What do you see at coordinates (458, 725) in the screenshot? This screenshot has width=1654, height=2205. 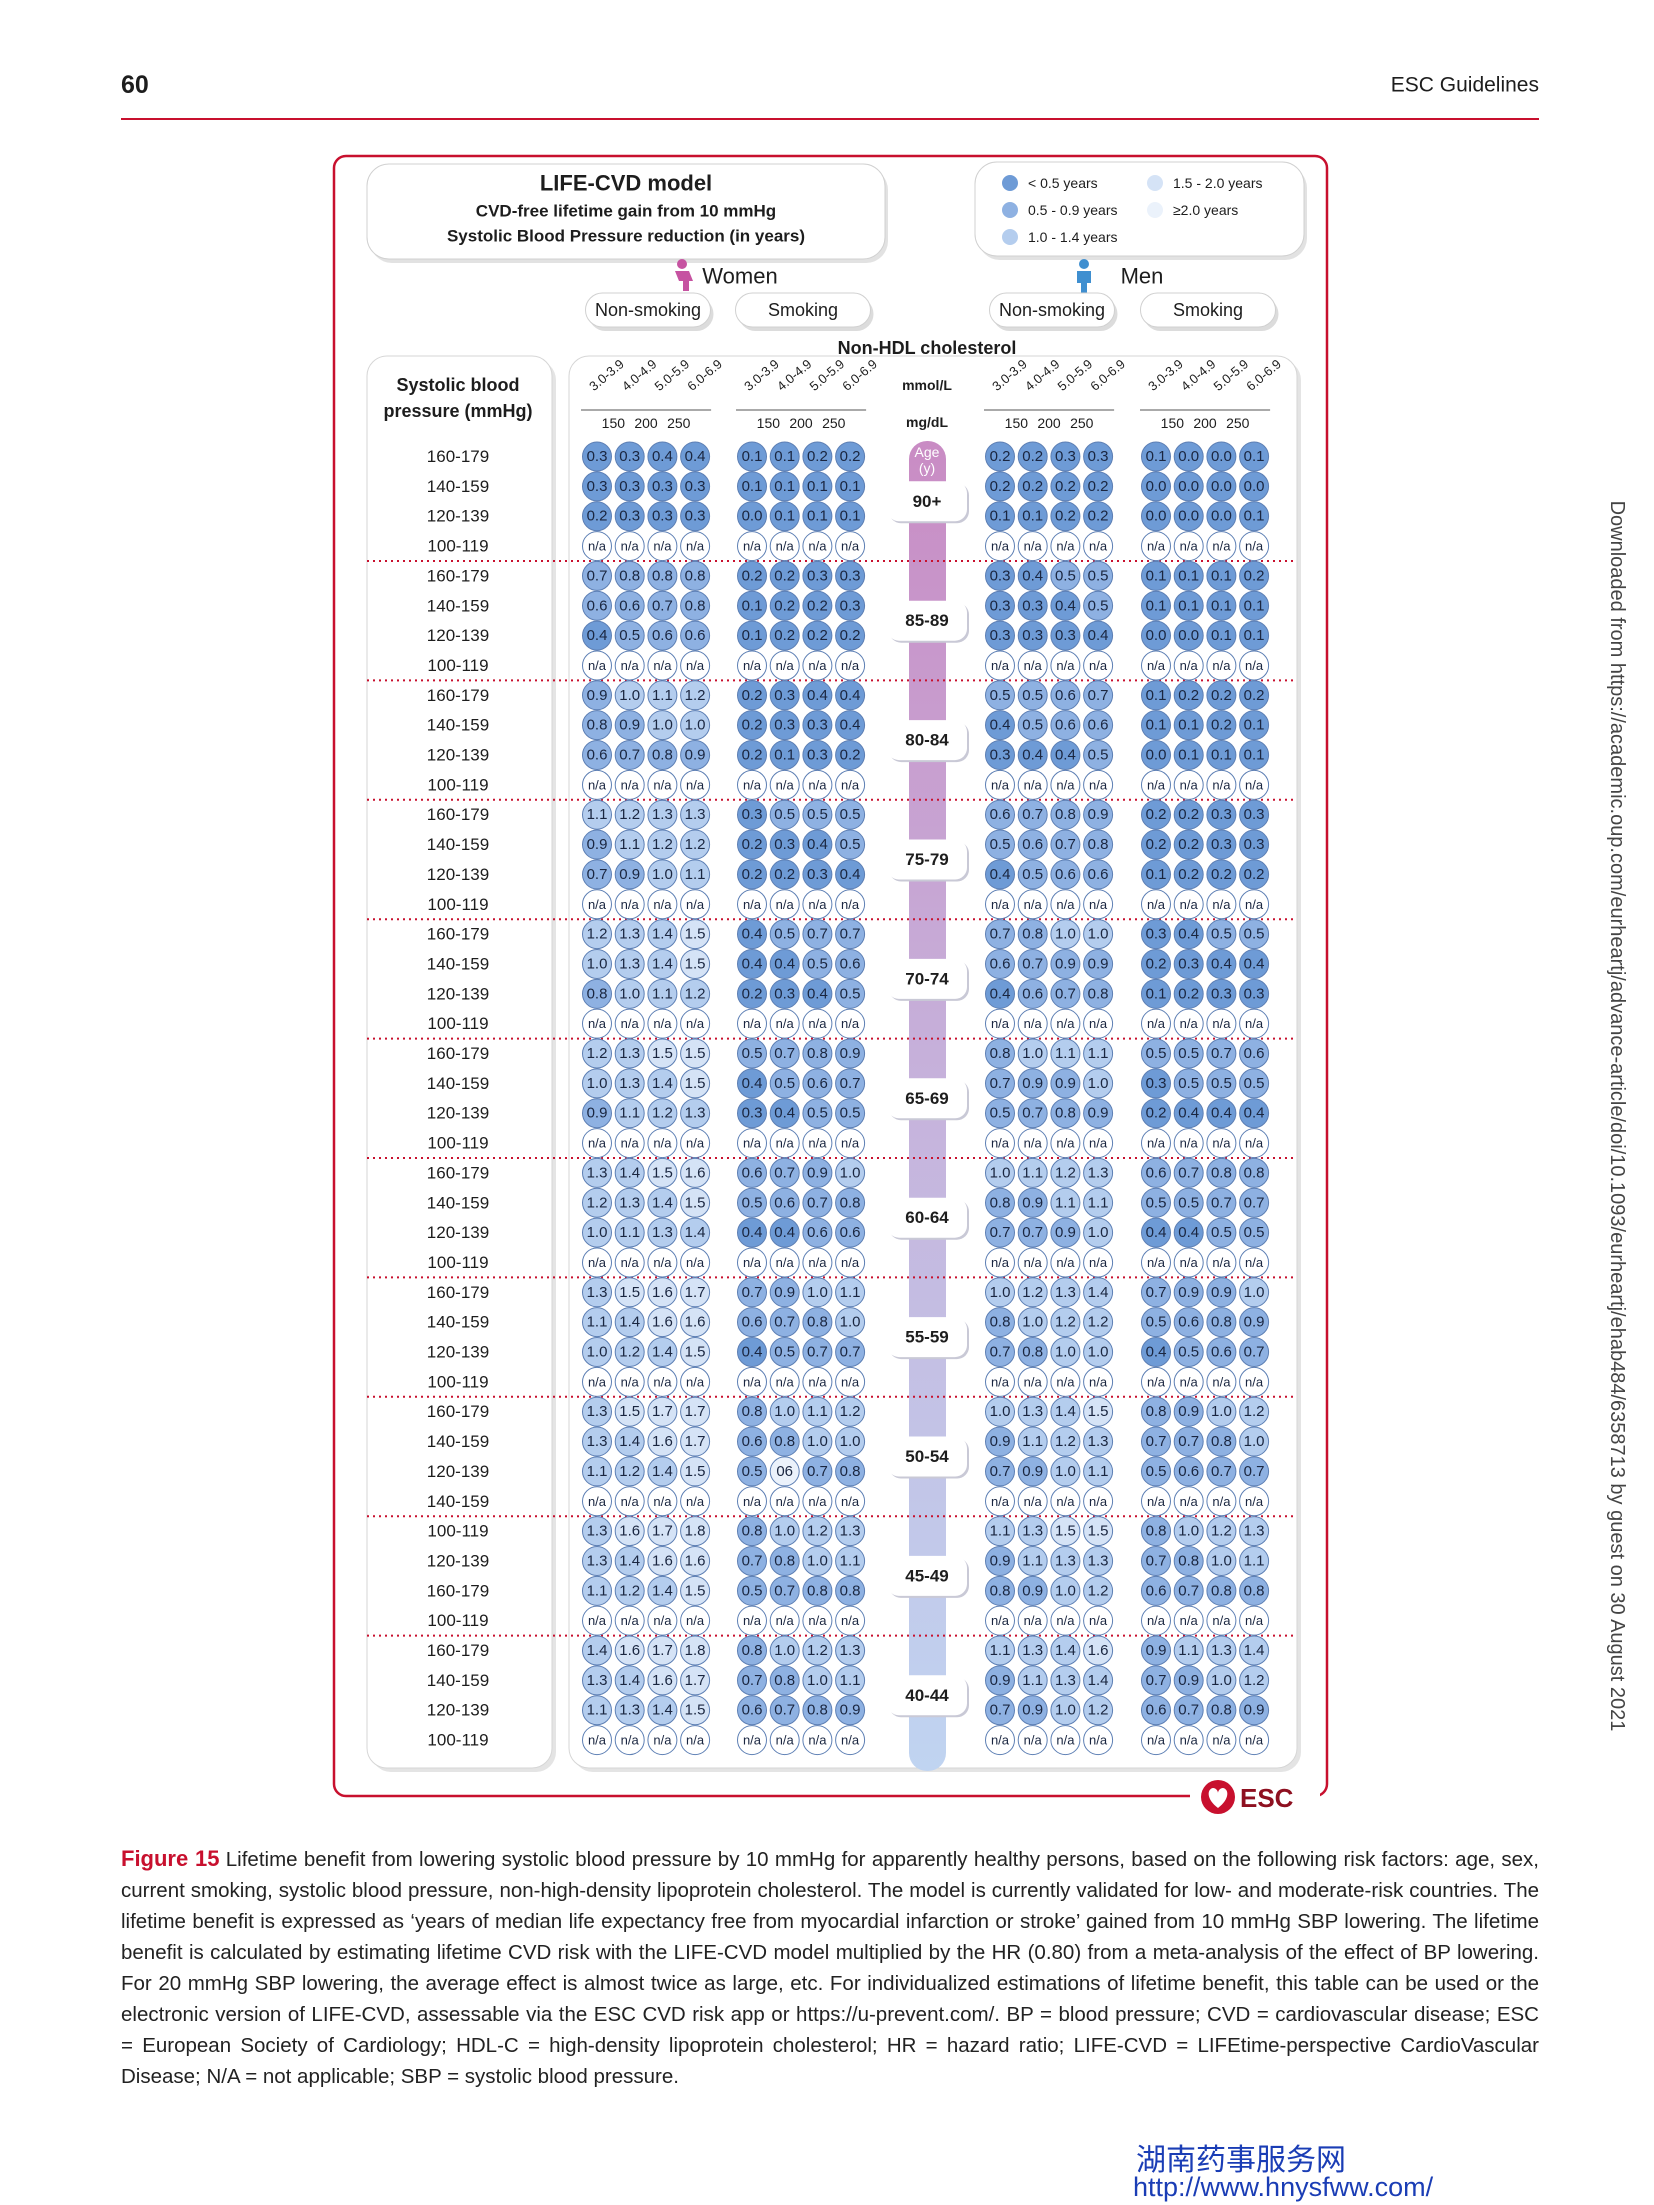 I see `sbp-row-label: 140-159` at bounding box center [458, 725].